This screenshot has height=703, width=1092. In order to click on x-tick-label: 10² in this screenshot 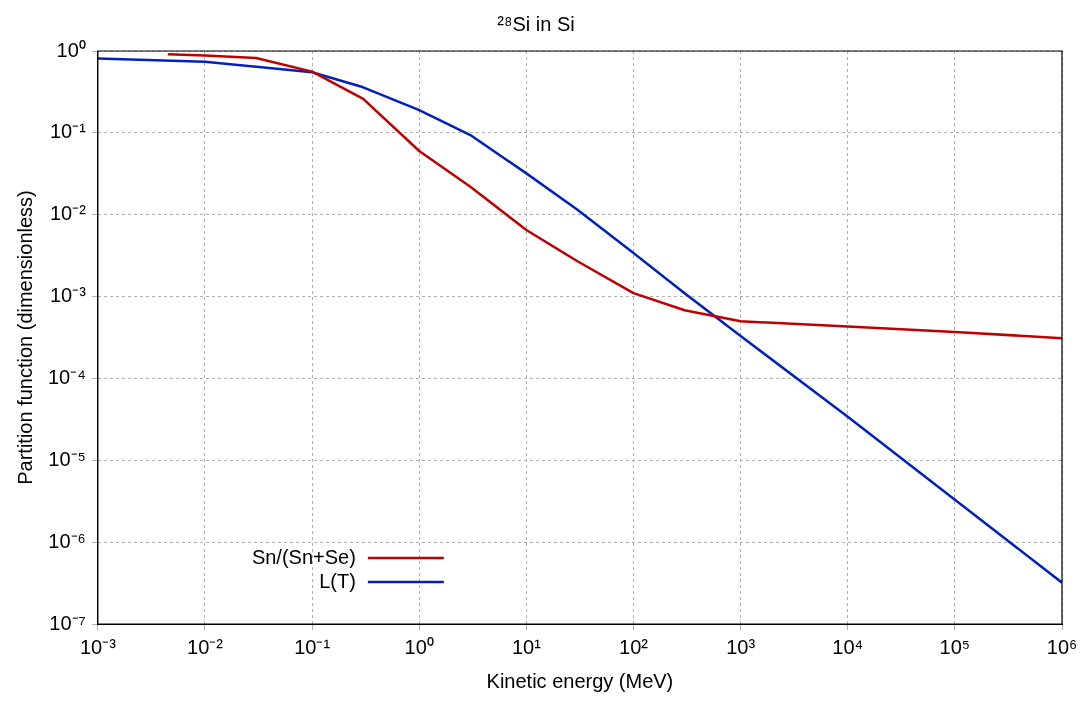, I will do `click(634, 646)`.